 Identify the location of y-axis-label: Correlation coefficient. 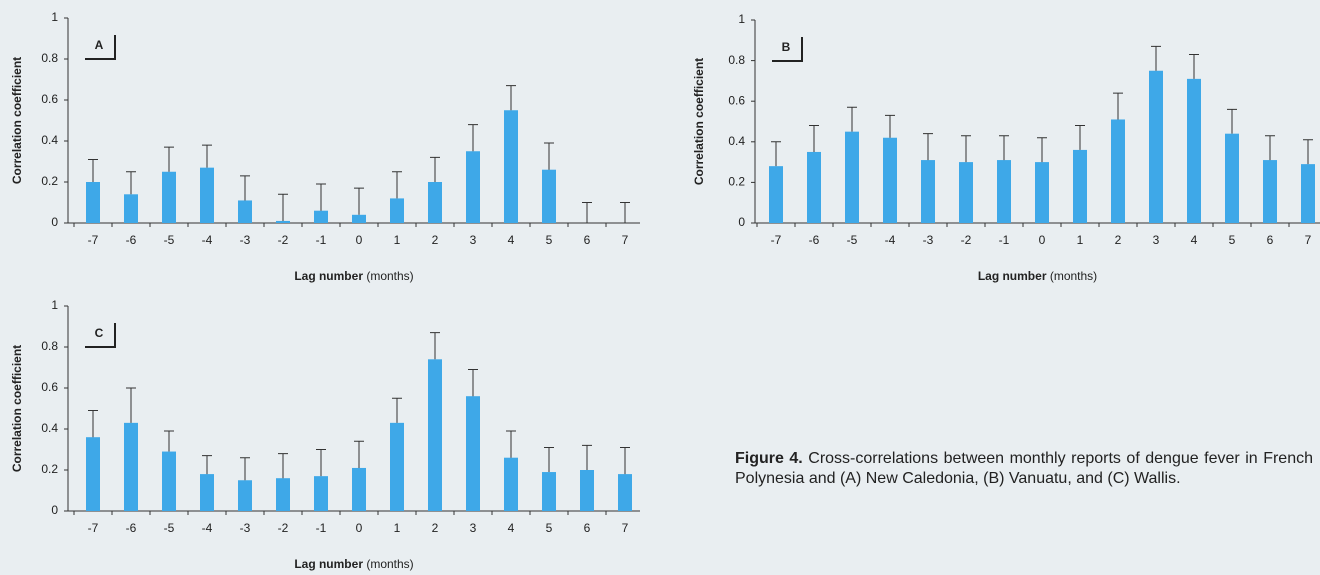
(17, 408).